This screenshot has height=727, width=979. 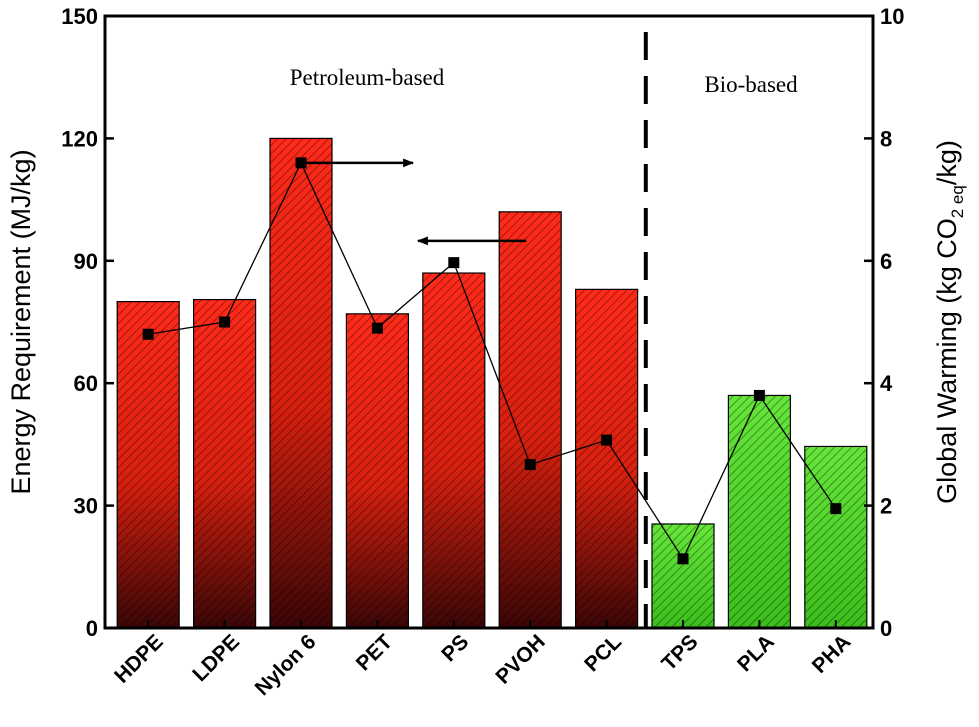 What do you see at coordinates (216, 658) in the screenshot?
I see `category-label-ldpe: LDPE` at bounding box center [216, 658].